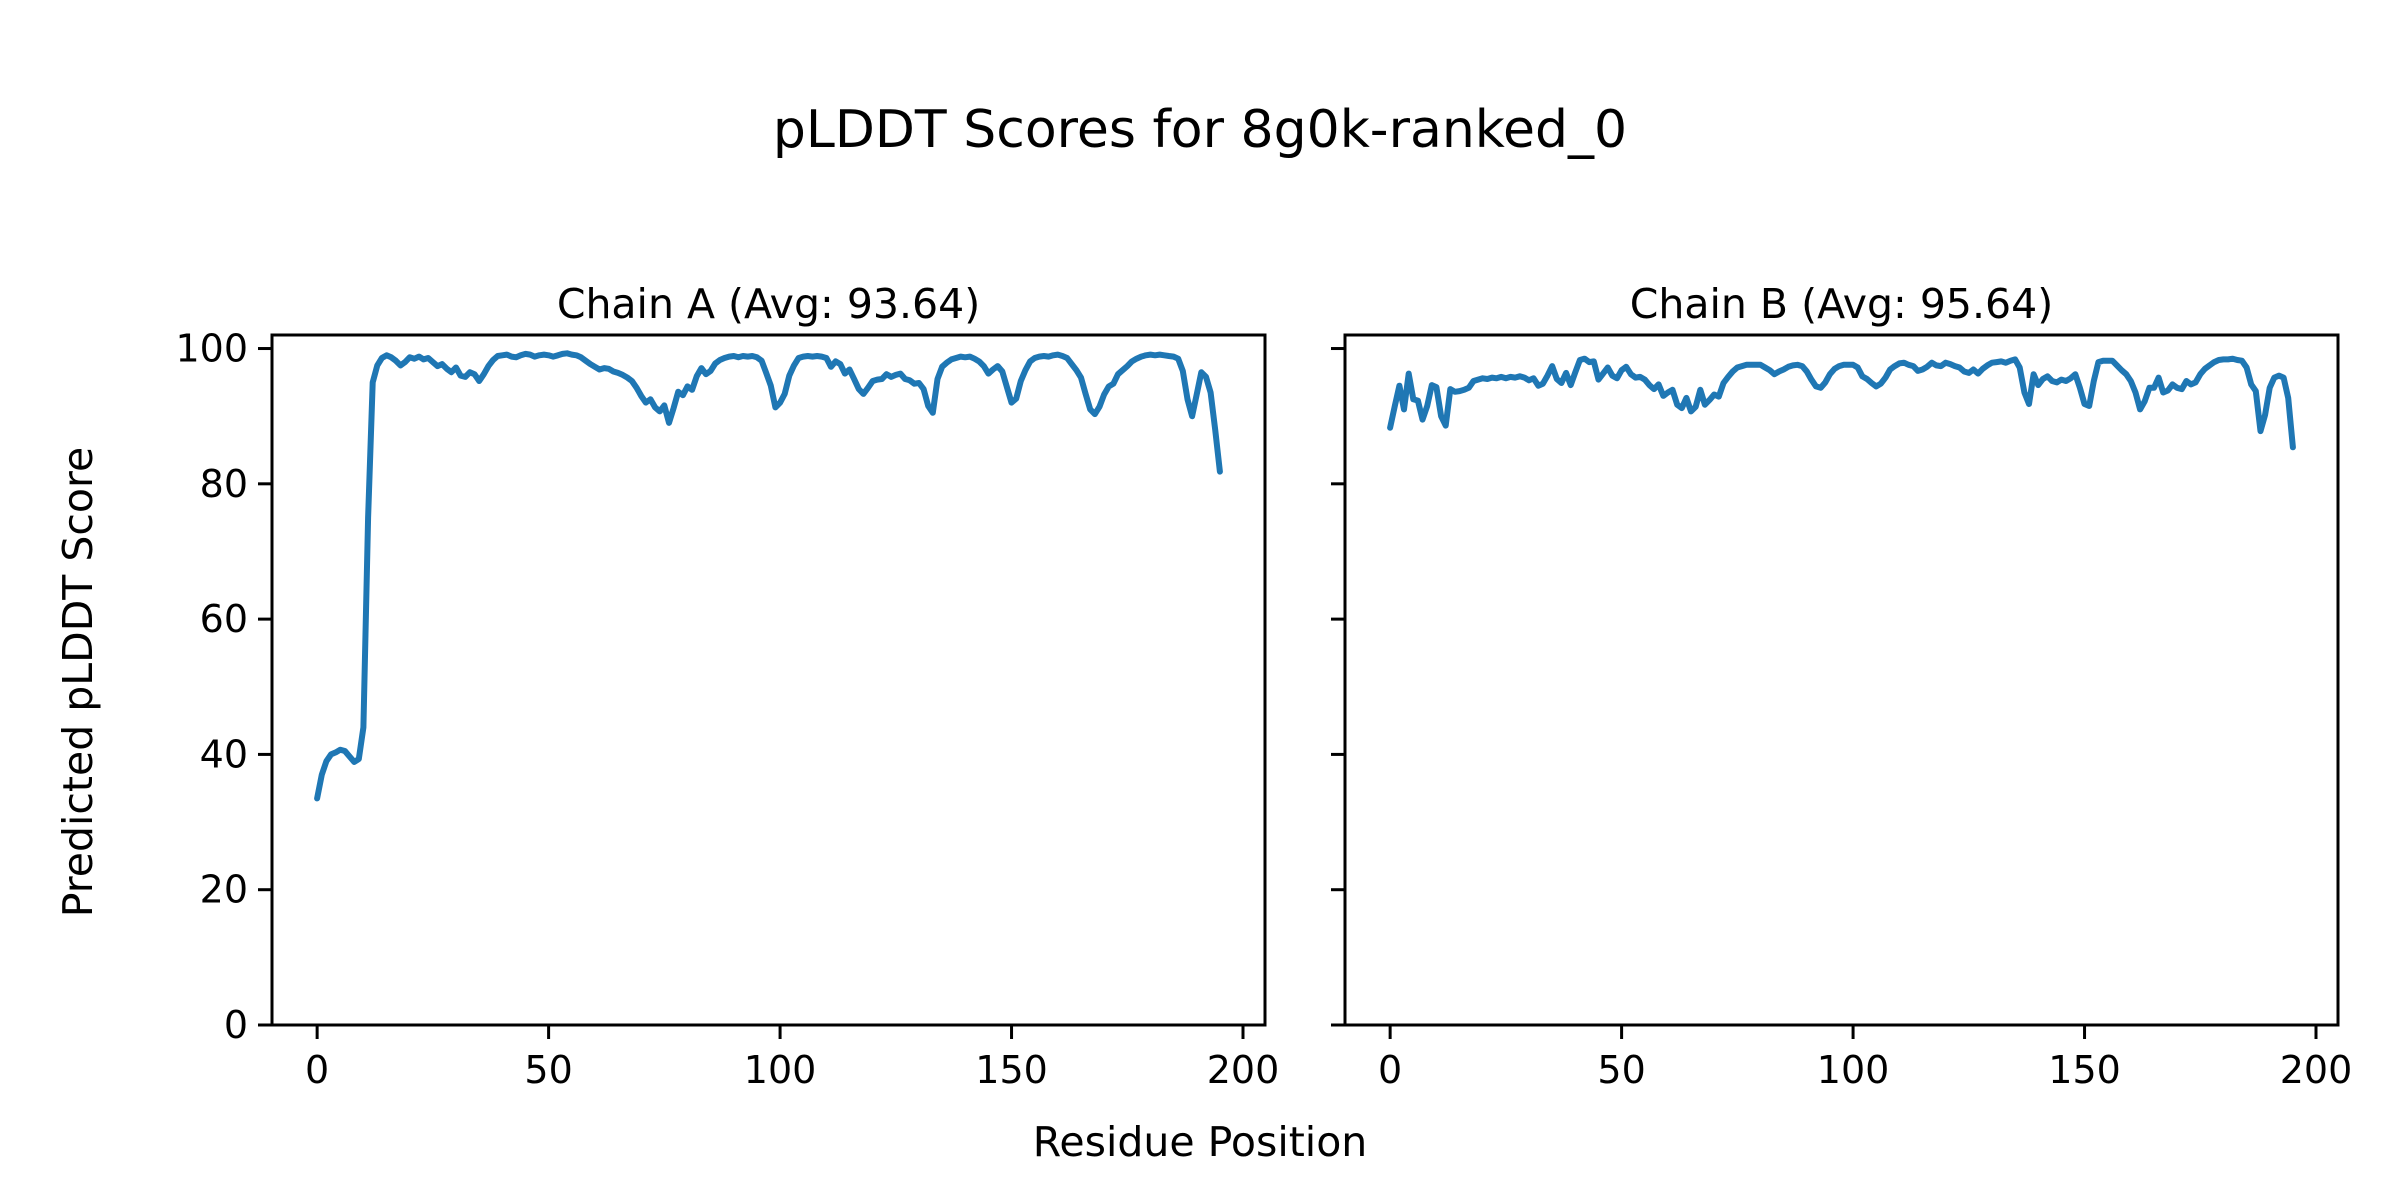 The height and width of the screenshot is (1200, 2400). What do you see at coordinates (224, 619) in the screenshot?
I see `y-tick-label: 60` at bounding box center [224, 619].